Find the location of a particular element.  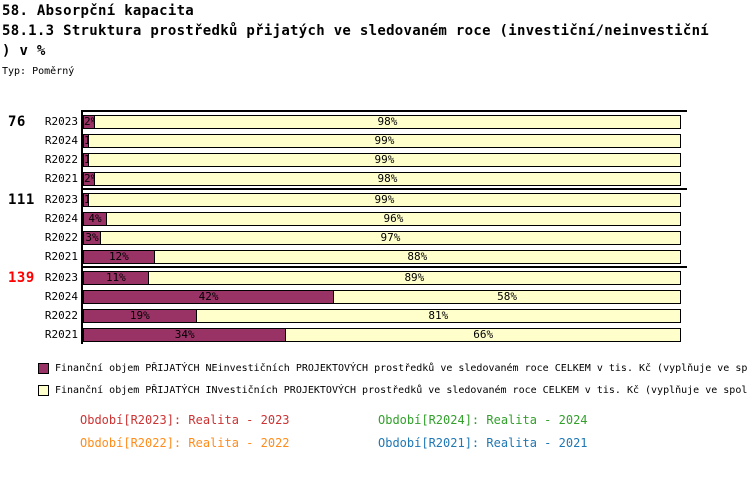

segment-value-label: 58% is located at coordinates (507, 296).